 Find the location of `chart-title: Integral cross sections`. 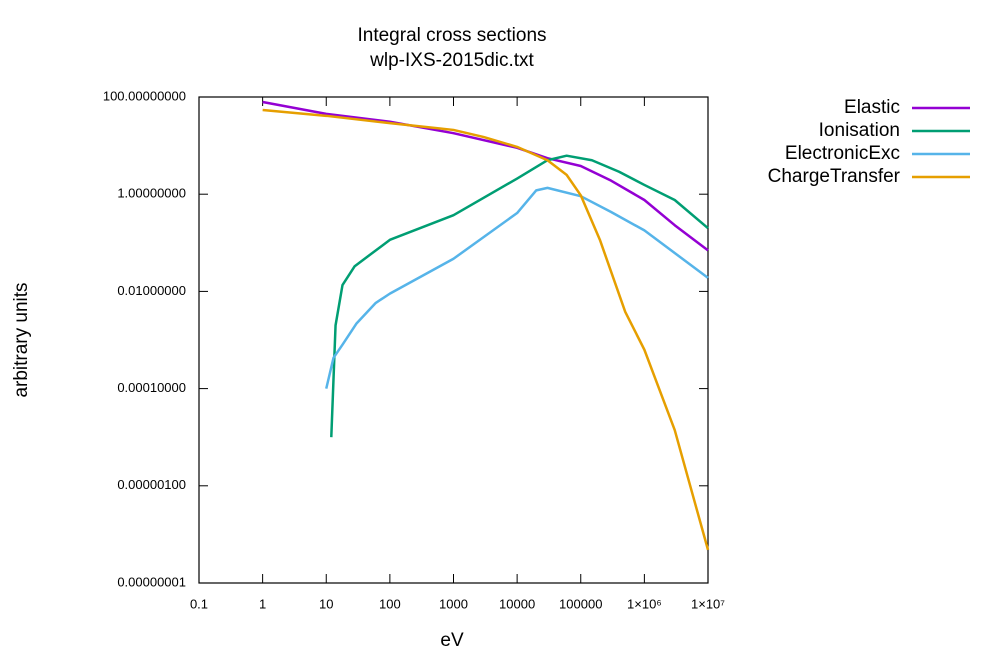

chart-title: Integral cross sections is located at coordinates (451, 35).